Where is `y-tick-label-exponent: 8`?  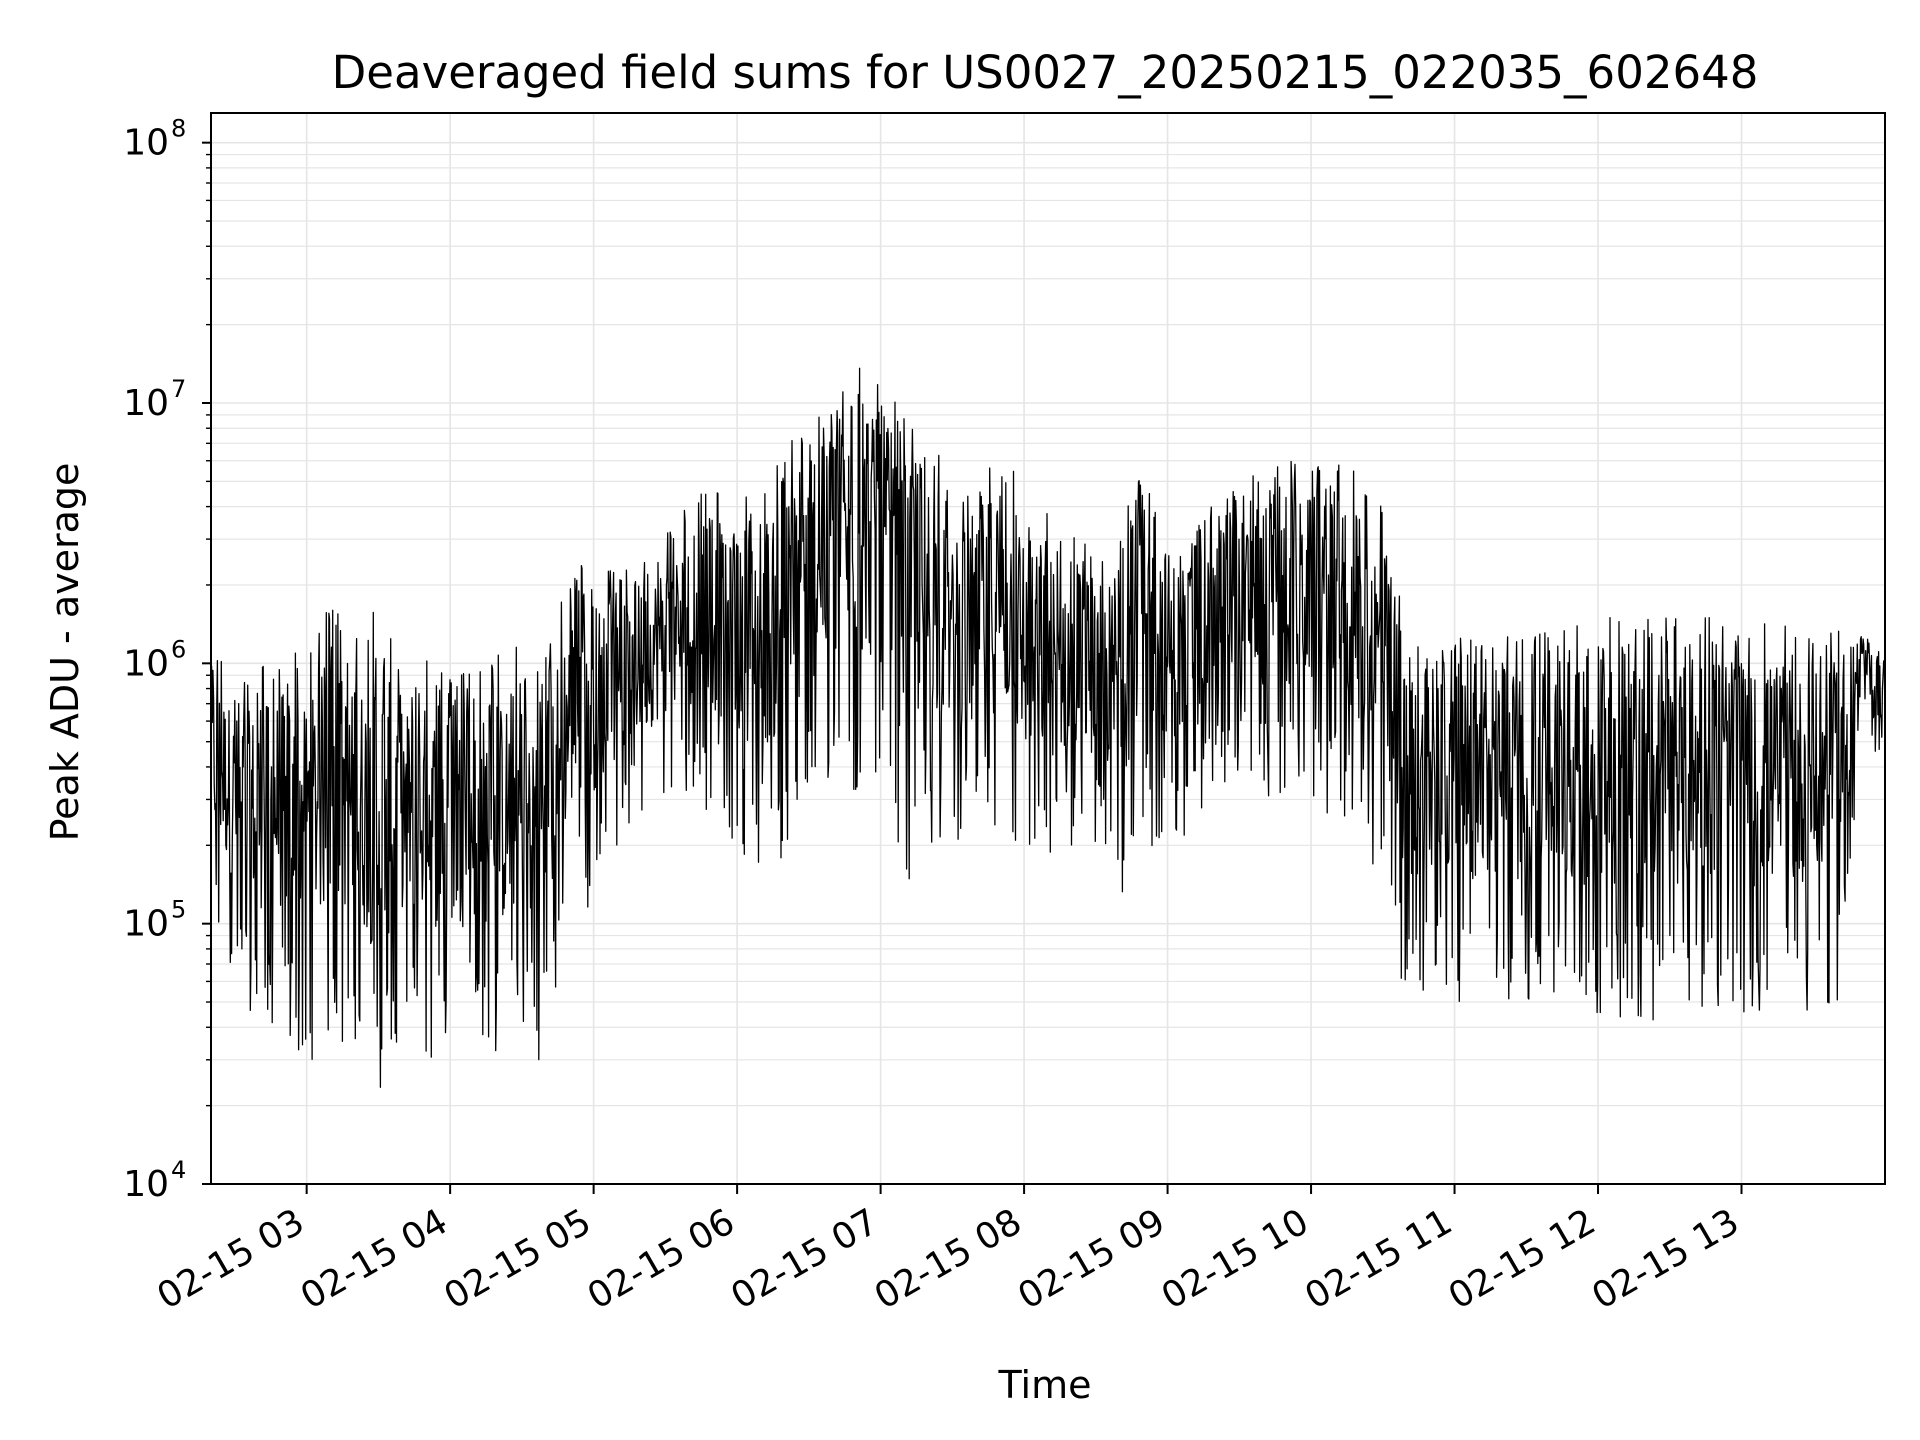
y-tick-label-exponent: 8 is located at coordinates (178, 129).